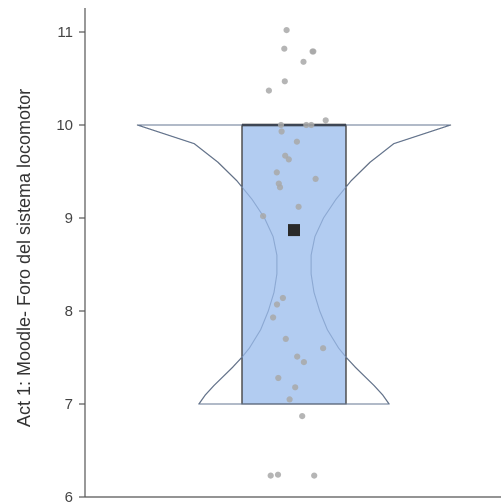 The height and width of the screenshot is (504, 501). I want to click on points-layer, so click(294, 253).